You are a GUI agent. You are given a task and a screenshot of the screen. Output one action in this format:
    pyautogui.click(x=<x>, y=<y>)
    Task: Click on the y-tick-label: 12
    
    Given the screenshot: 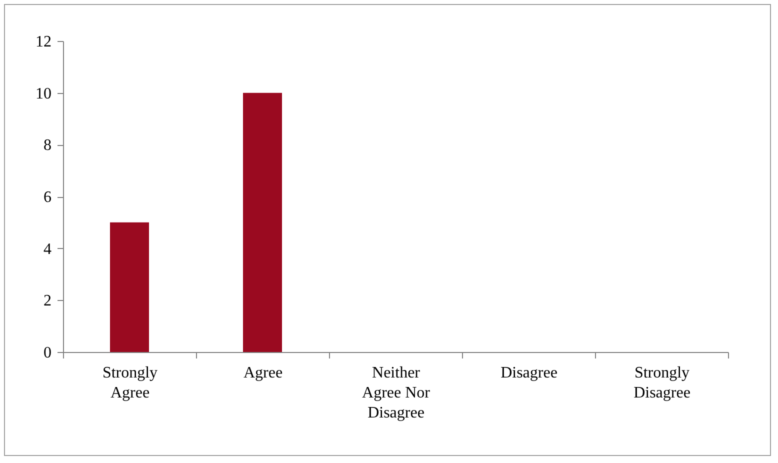 What is the action you would take?
    pyautogui.click(x=44, y=42)
    